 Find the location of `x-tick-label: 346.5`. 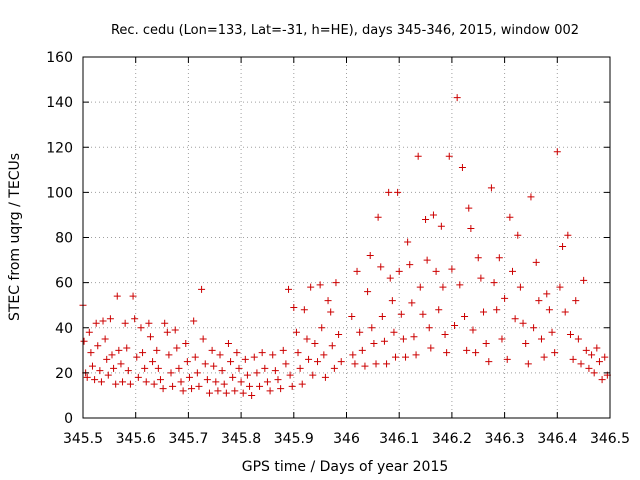

x-tick-label: 346.5 is located at coordinates (610, 439).